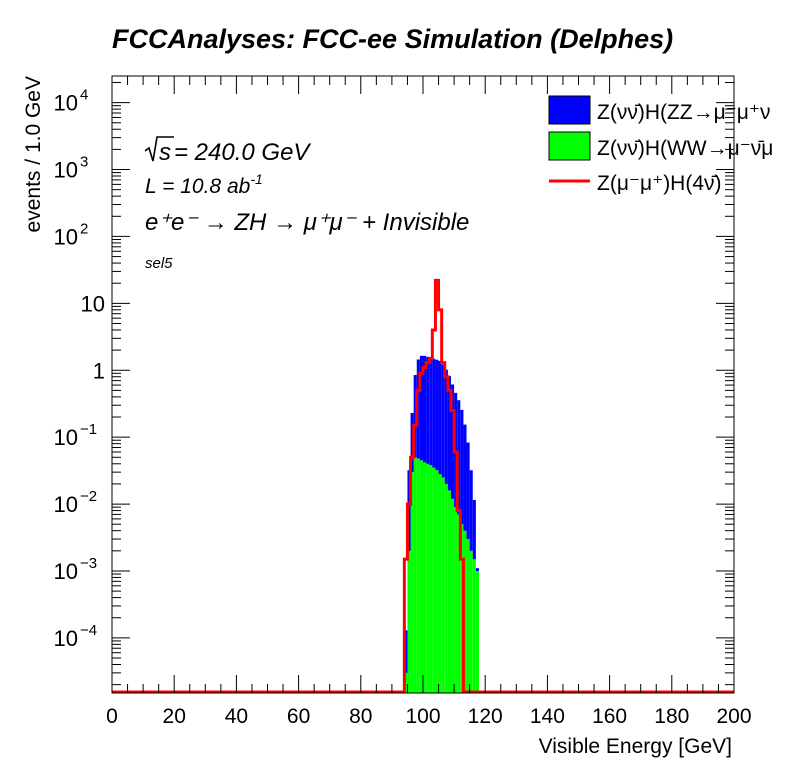 Image resolution: width=796 pixels, height=772 pixels. What do you see at coordinates (569, 110) in the screenshot?
I see `legend-swatch-zz` at bounding box center [569, 110].